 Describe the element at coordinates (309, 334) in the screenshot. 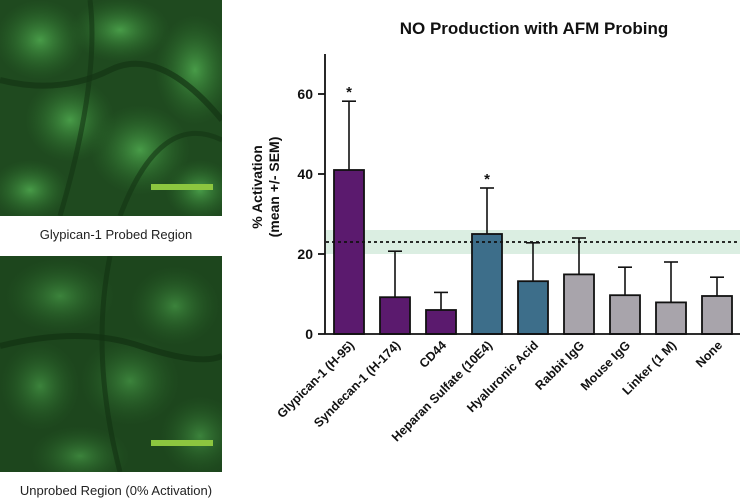

I see `y-tick-label: 0` at that location.